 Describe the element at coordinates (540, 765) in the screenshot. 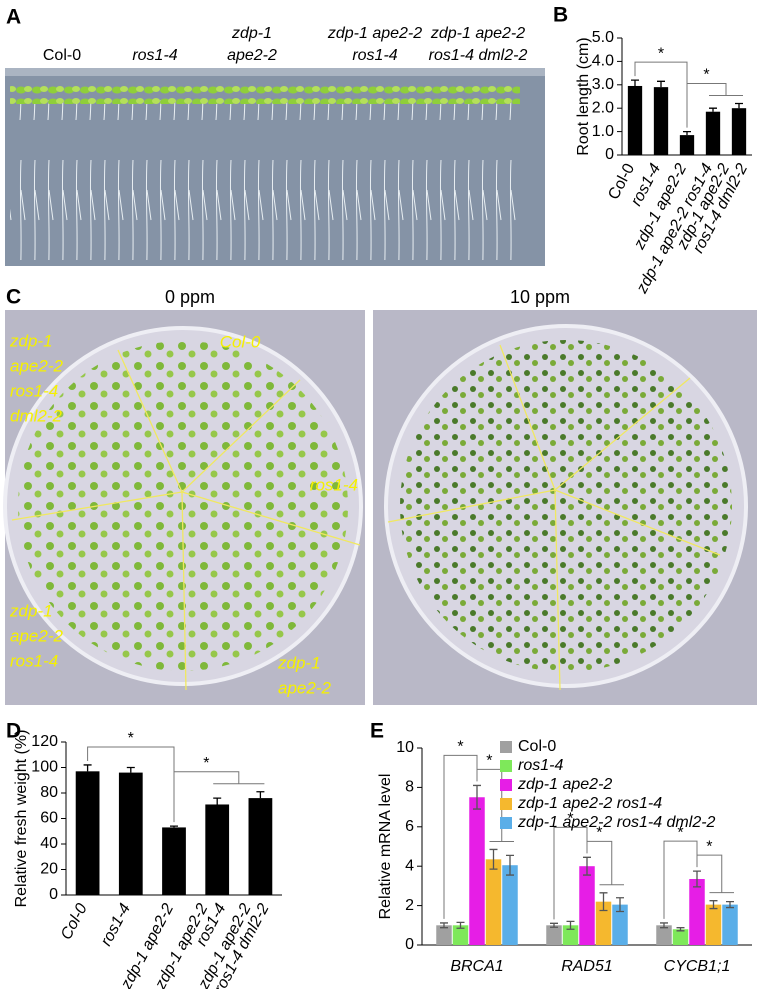

I see `legend-label: ros1-4` at that location.